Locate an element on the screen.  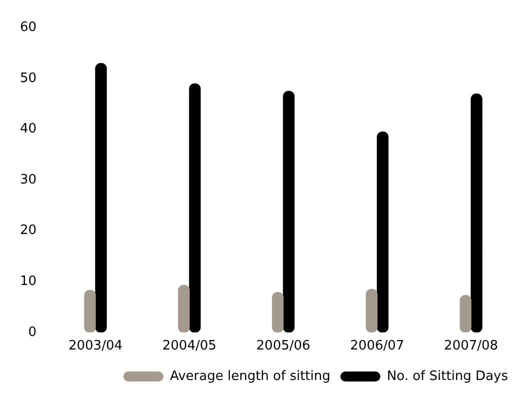
x-tick-label: 2007/08 is located at coordinates (471, 346).